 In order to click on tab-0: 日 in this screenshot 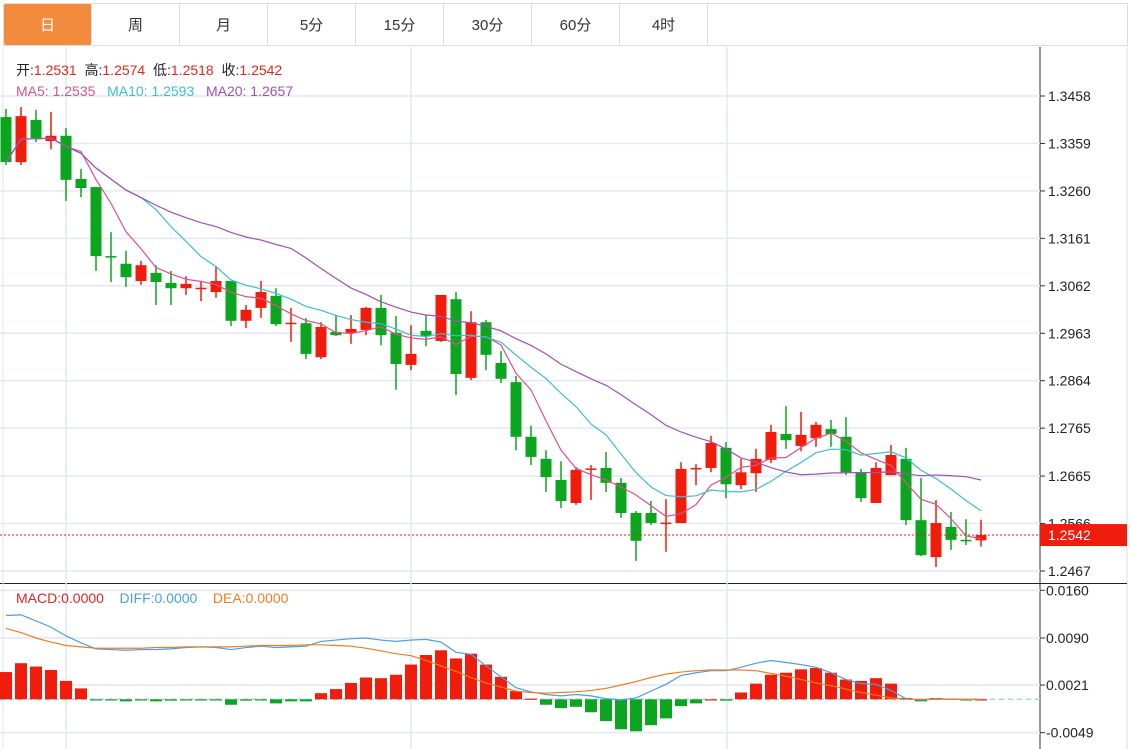, I will do `click(48, 24)`.